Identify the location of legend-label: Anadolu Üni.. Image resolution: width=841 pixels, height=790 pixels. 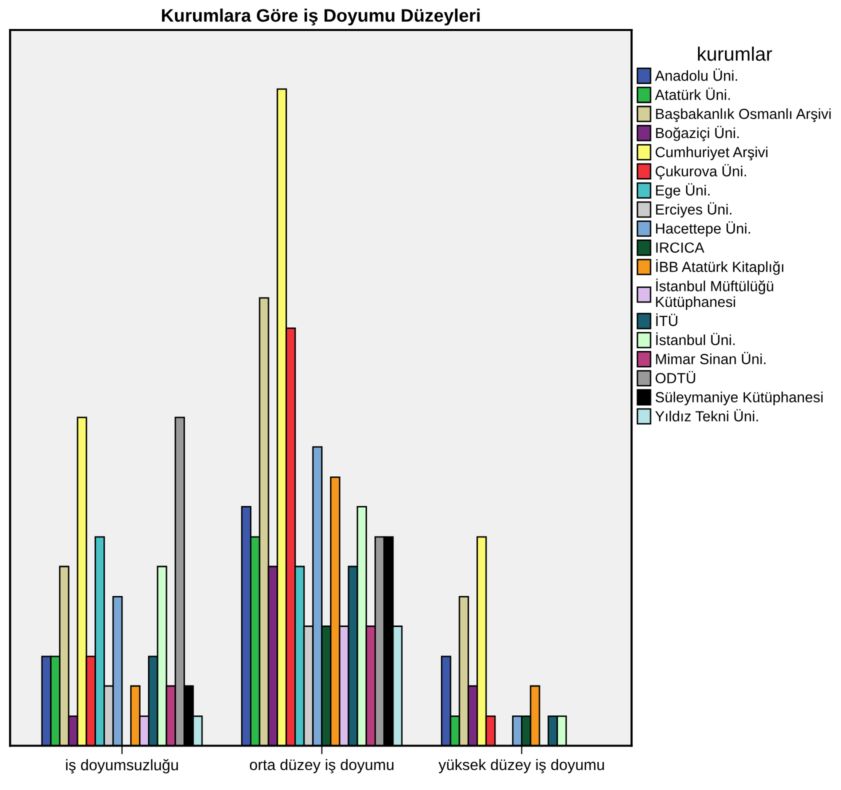
(696, 74).